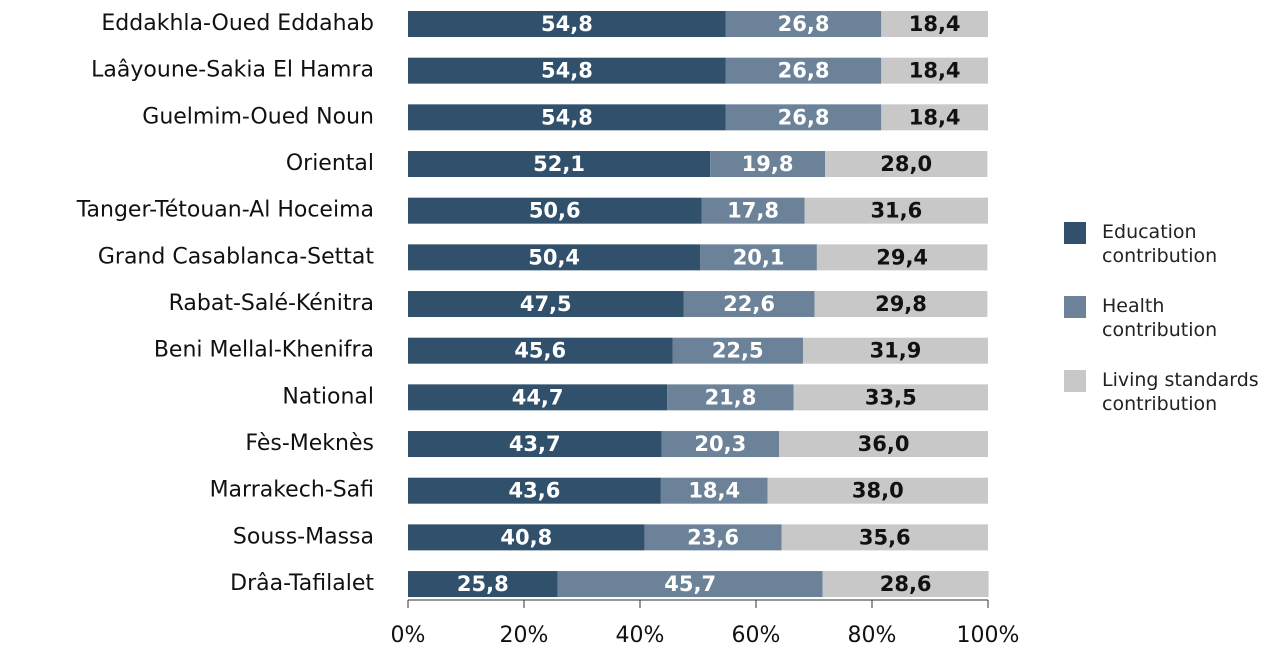  I want to click on value-label: 50,4, so click(554, 257).